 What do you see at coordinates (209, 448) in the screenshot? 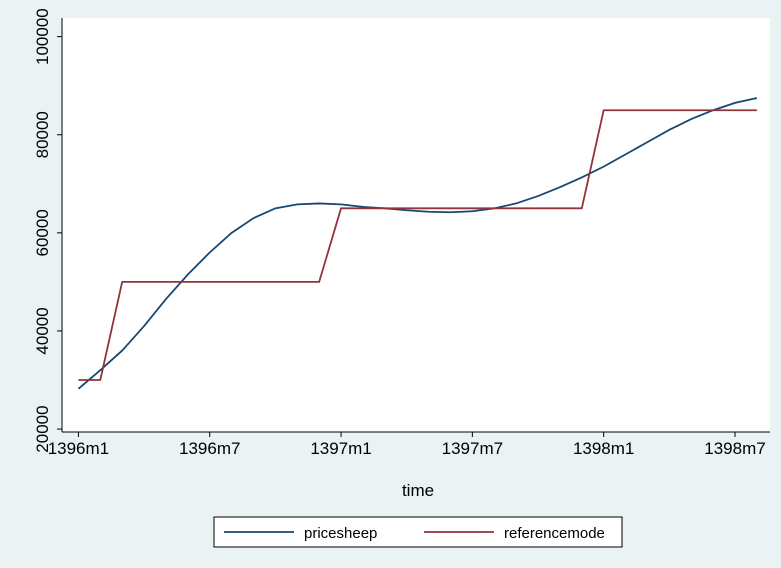
I see `x-tick-label: 1396m7` at bounding box center [209, 448].